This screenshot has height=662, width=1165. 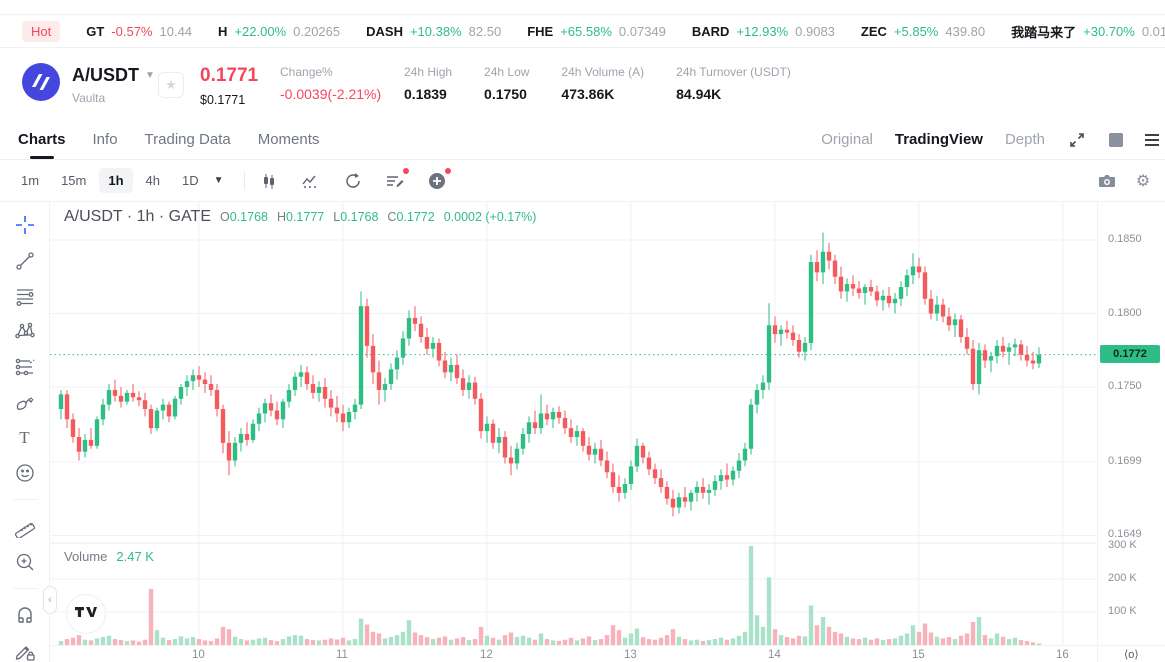 What do you see at coordinates (918, 655) in the screenshot?
I see `time-axis-label: 15` at bounding box center [918, 655].